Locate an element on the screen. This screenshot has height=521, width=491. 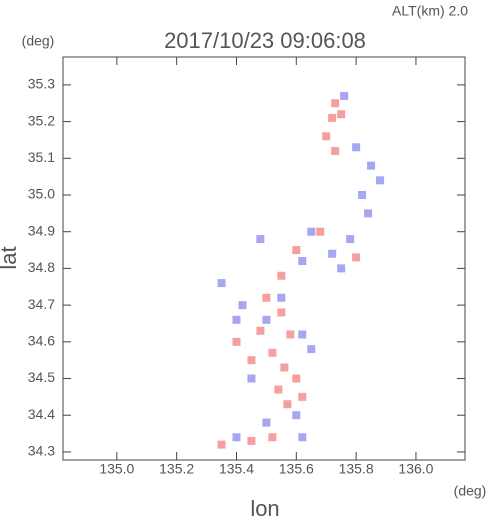
y-tick-label: 35.3 is located at coordinates (41, 84).